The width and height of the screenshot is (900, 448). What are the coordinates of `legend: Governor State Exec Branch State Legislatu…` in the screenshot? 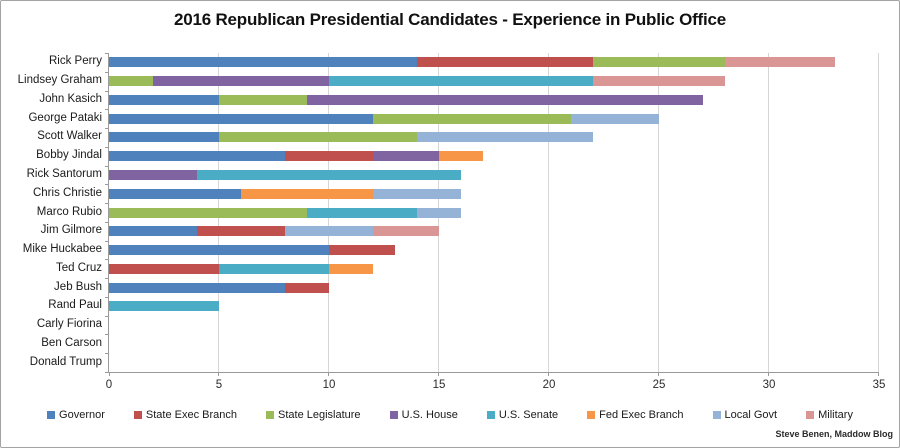 It's located at (450, 415).